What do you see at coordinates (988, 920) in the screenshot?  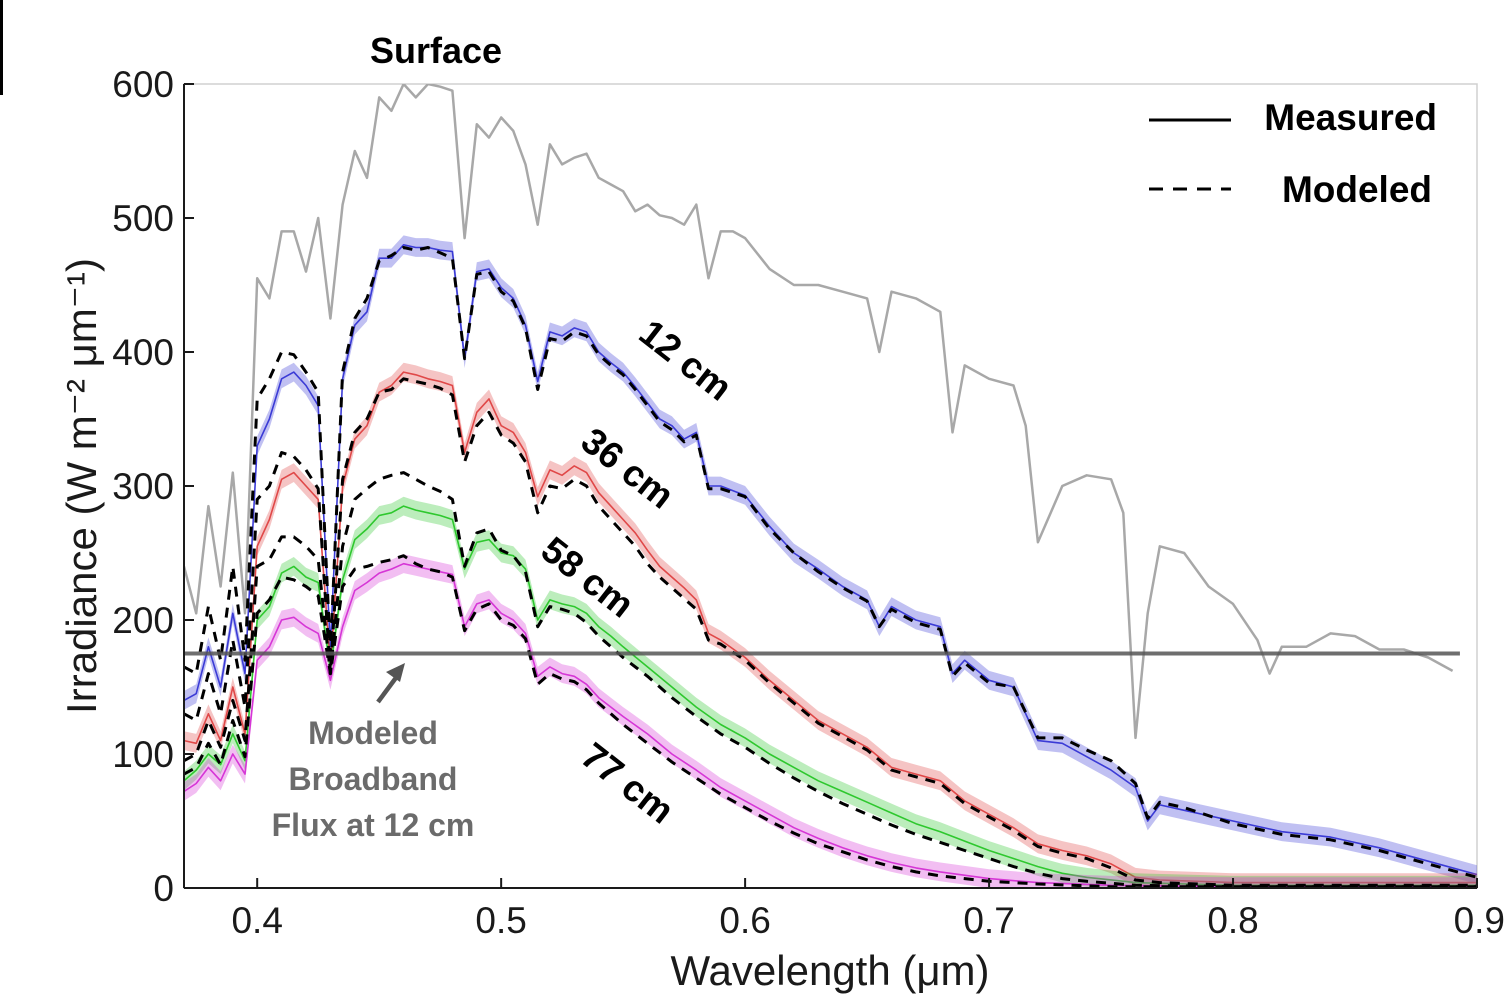 I see `x-tick-label: 0.7` at bounding box center [988, 920].